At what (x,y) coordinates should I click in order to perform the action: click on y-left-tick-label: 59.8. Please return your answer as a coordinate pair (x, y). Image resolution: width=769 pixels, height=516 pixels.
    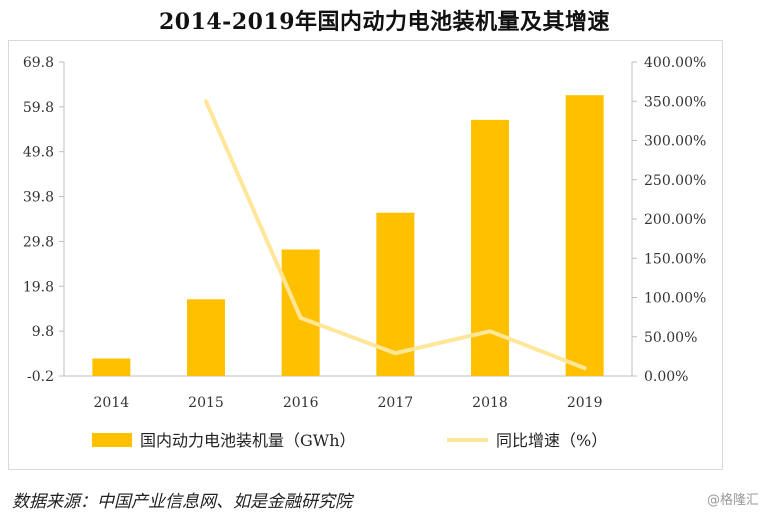
    Looking at the image, I should click on (38, 108).